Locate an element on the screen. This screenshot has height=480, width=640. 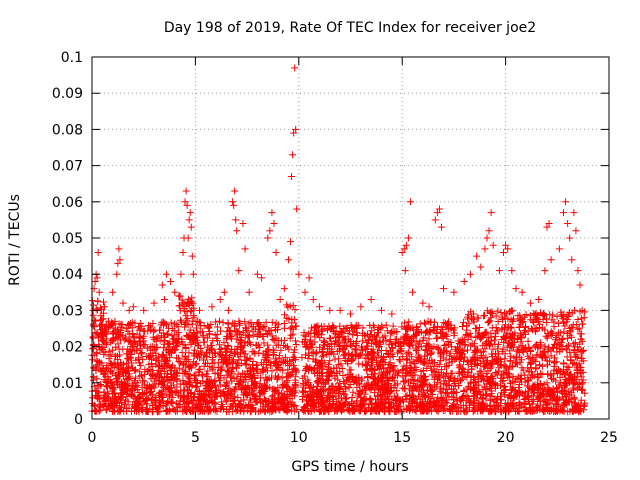
y-tick-label: 0.08 is located at coordinates (67, 130).